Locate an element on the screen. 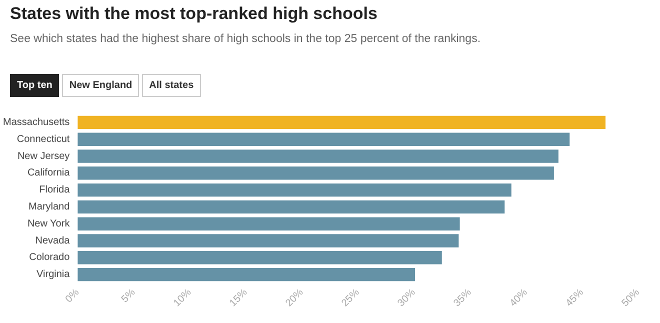 This screenshot has height=323, width=660. chart-title: States with the most top-ranked high schools is located at coordinates (194, 14).